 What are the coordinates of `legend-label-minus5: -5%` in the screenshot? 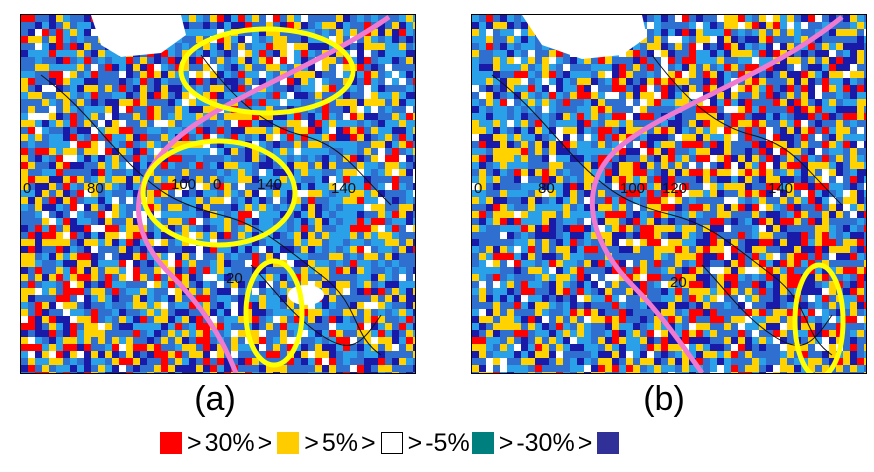 It's located at (447, 442).